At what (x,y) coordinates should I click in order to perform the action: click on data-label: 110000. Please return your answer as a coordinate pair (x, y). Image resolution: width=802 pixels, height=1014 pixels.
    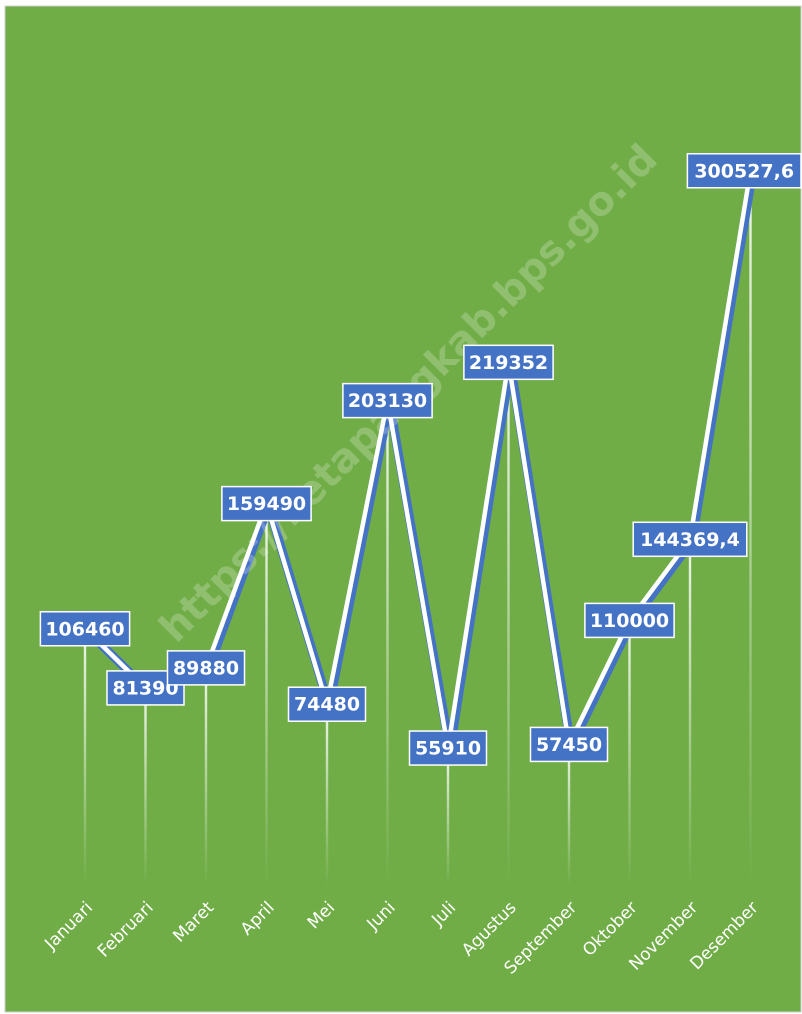
    Looking at the image, I should click on (629, 621).